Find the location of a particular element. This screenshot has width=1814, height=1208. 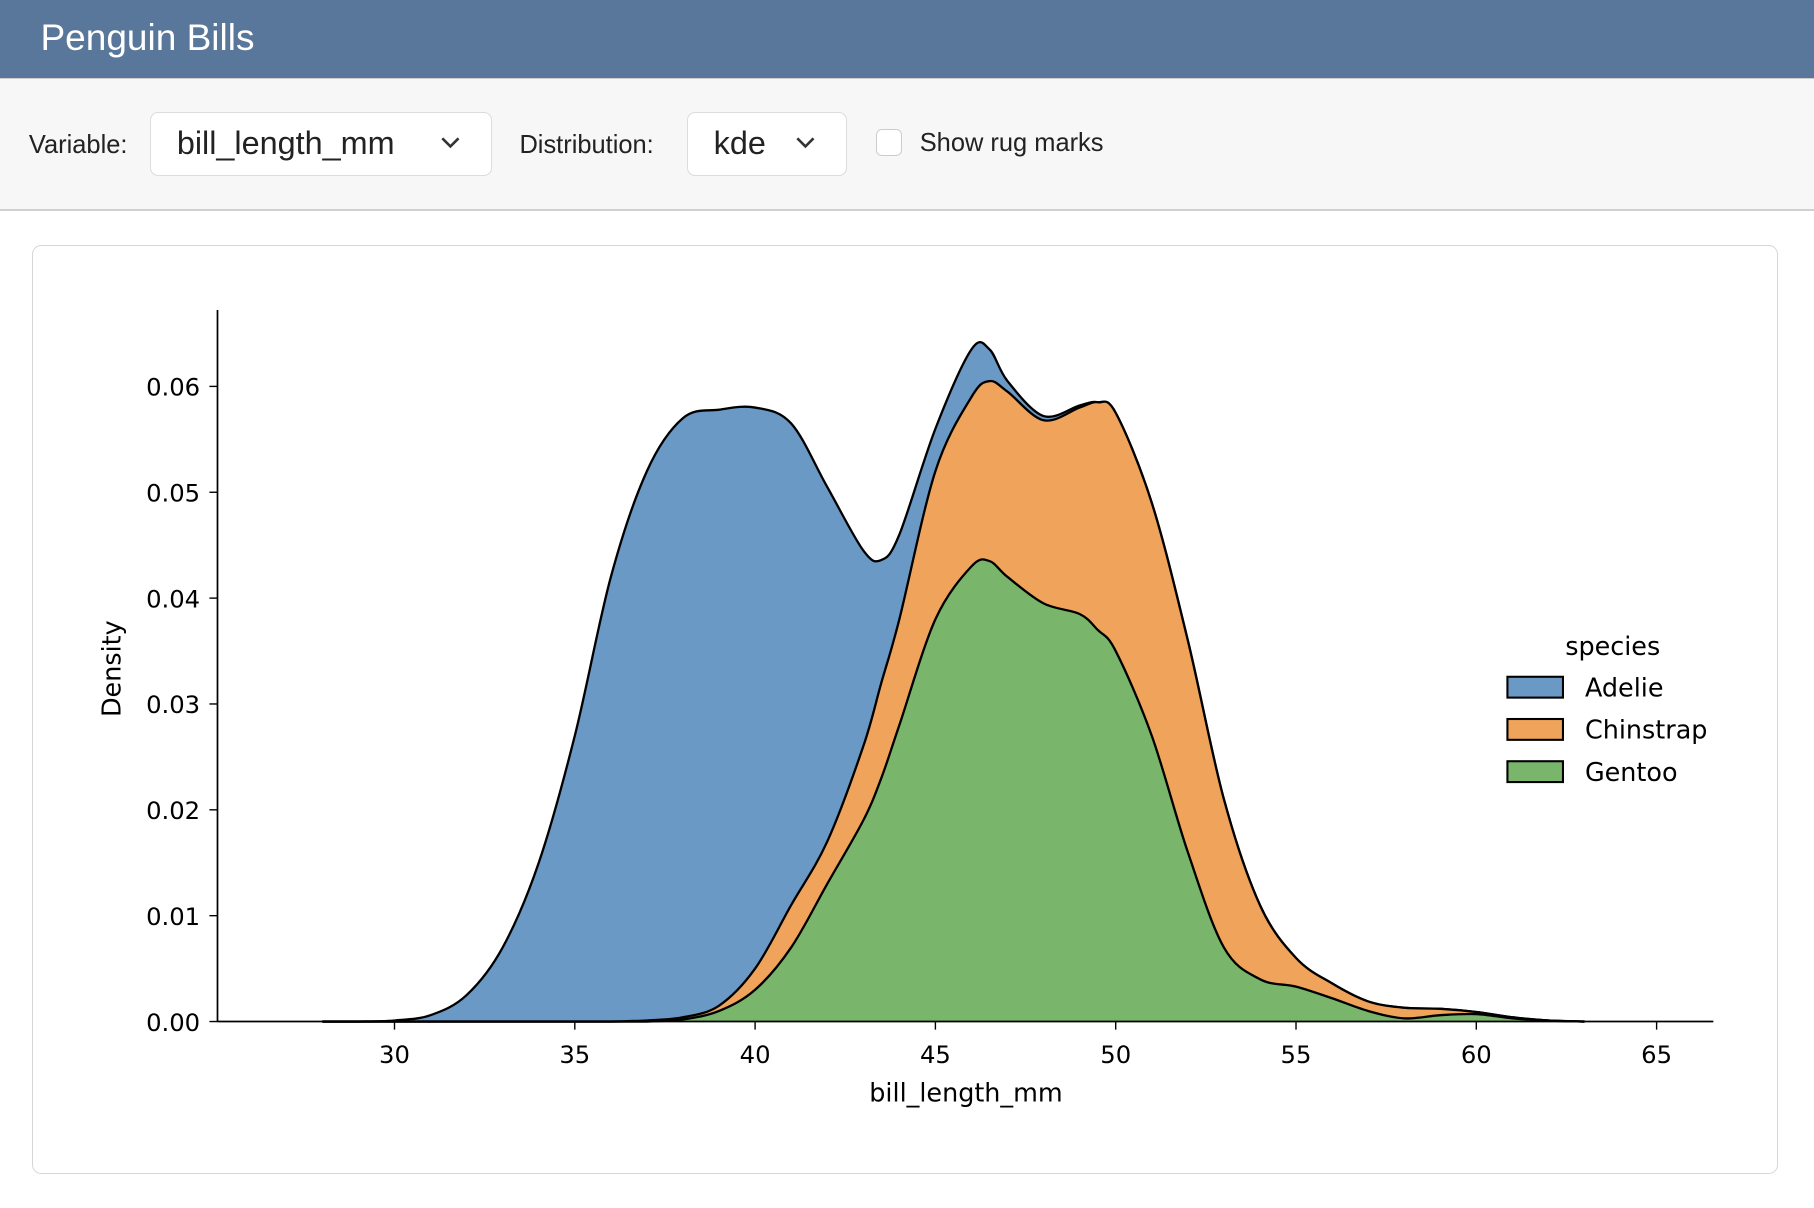

legend-label: Chinstrap is located at coordinates (1646, 731).